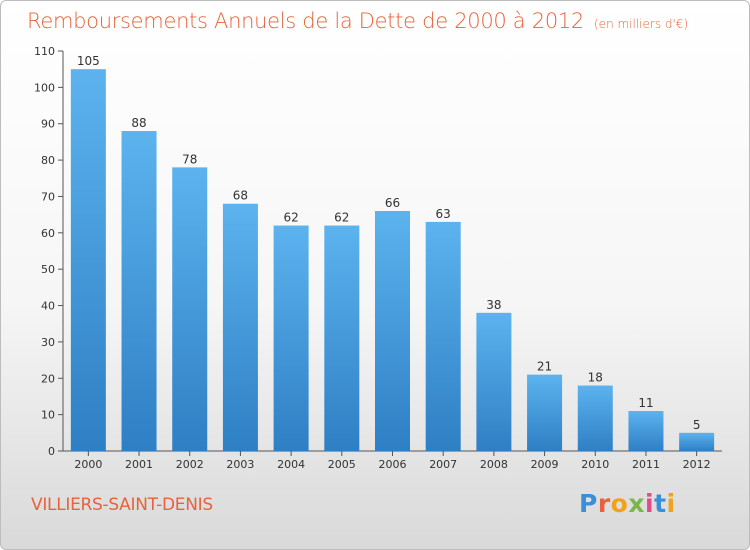  What do you see at coordinates (646, 464) in the screenshot?
I see `x-tick-label-2011: 2011` at bounding box center [646, 464].